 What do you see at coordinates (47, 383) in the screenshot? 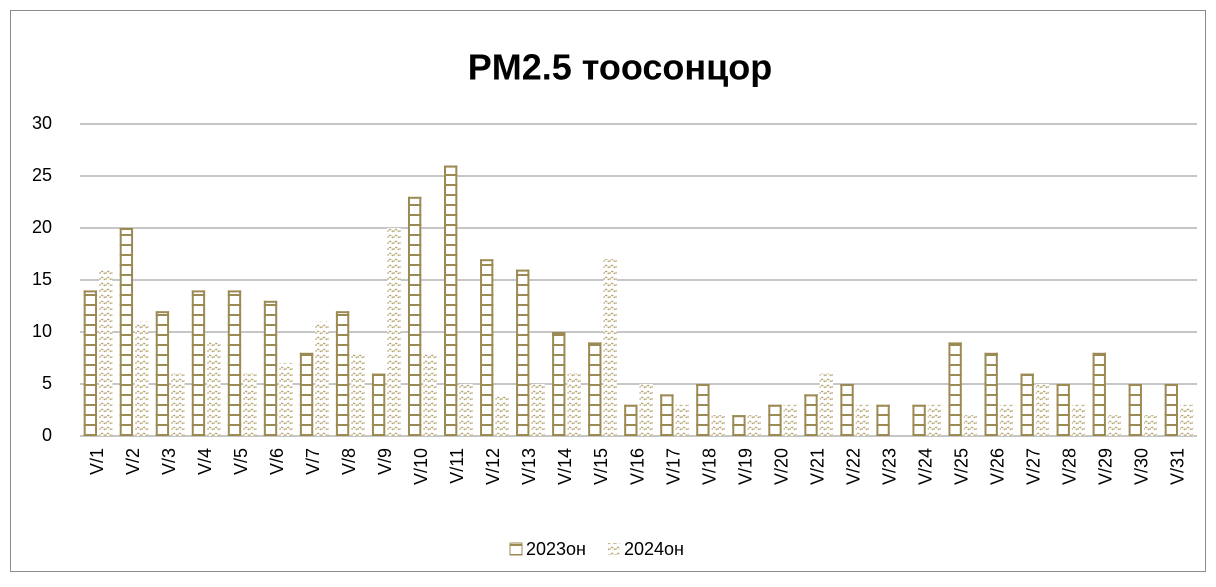
I see `y-tick-label: 5` at bounding box center [47, 383].